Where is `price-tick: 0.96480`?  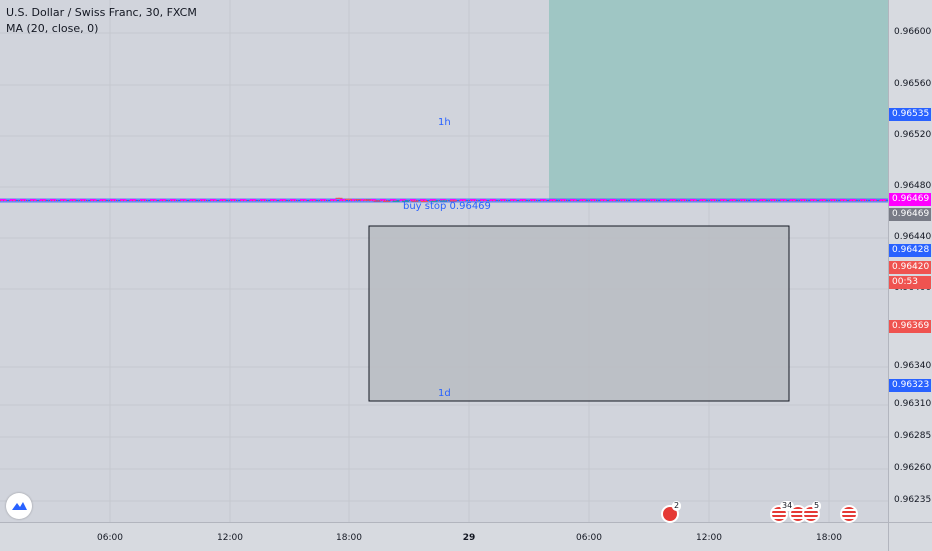
price-tick: 0.96480 is located at coordinates (913, 186).